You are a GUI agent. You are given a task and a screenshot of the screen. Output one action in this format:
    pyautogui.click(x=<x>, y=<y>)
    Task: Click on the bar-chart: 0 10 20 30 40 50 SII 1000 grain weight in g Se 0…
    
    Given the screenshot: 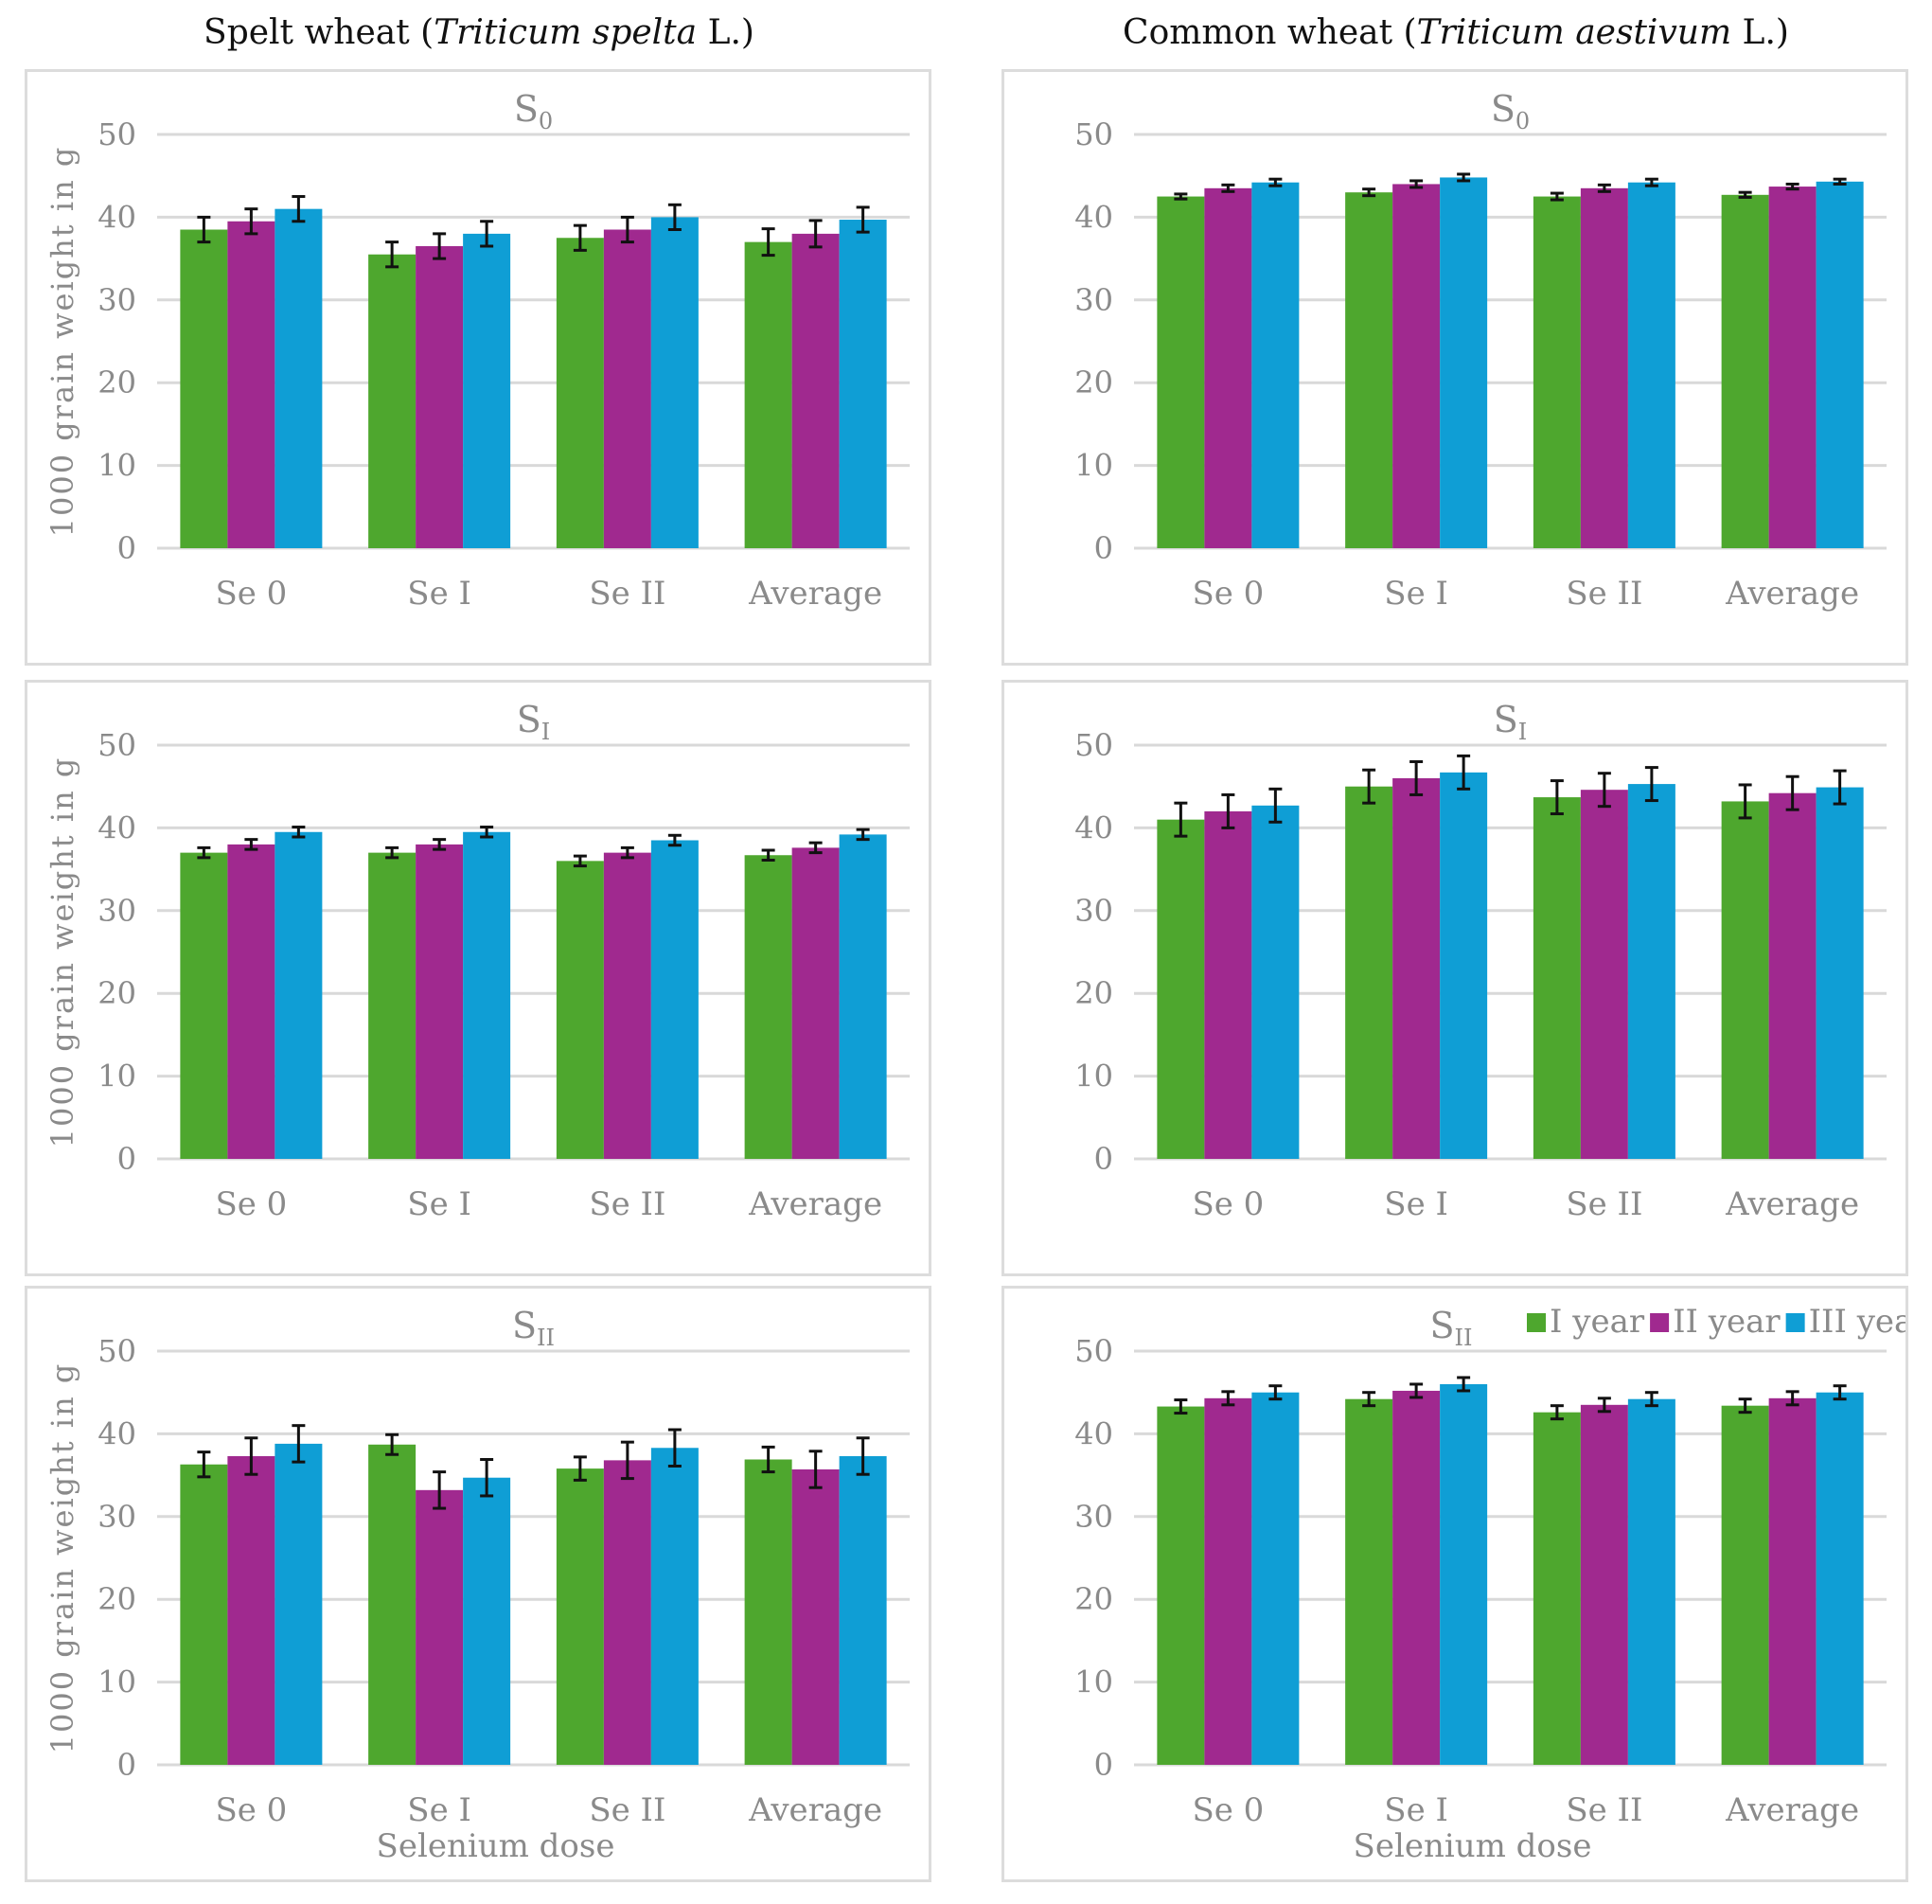 What is the action you would take?
    pyautogui.click(x=477, y=1585)
    